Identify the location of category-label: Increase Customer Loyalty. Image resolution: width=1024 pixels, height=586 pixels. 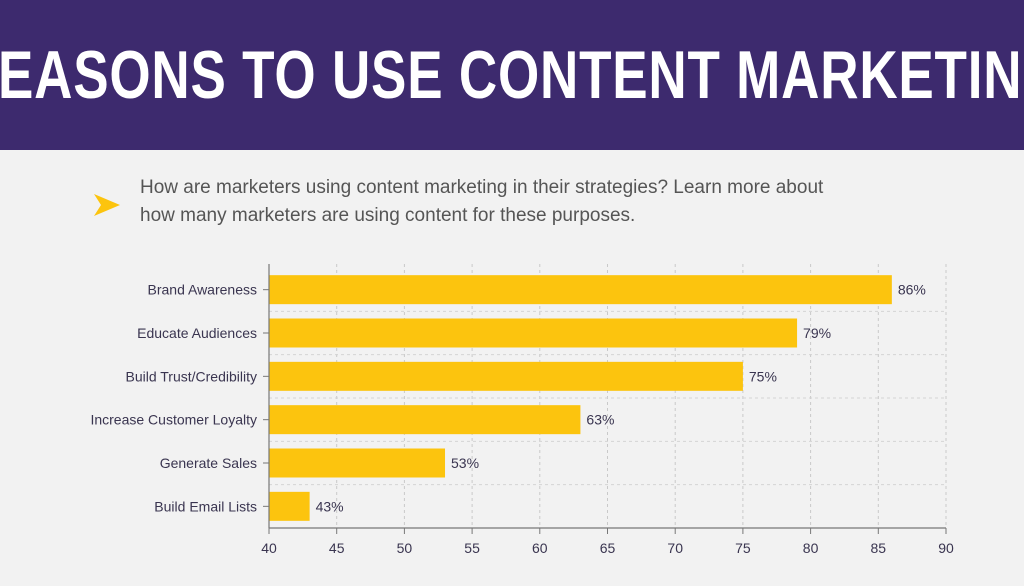
(173, 420).